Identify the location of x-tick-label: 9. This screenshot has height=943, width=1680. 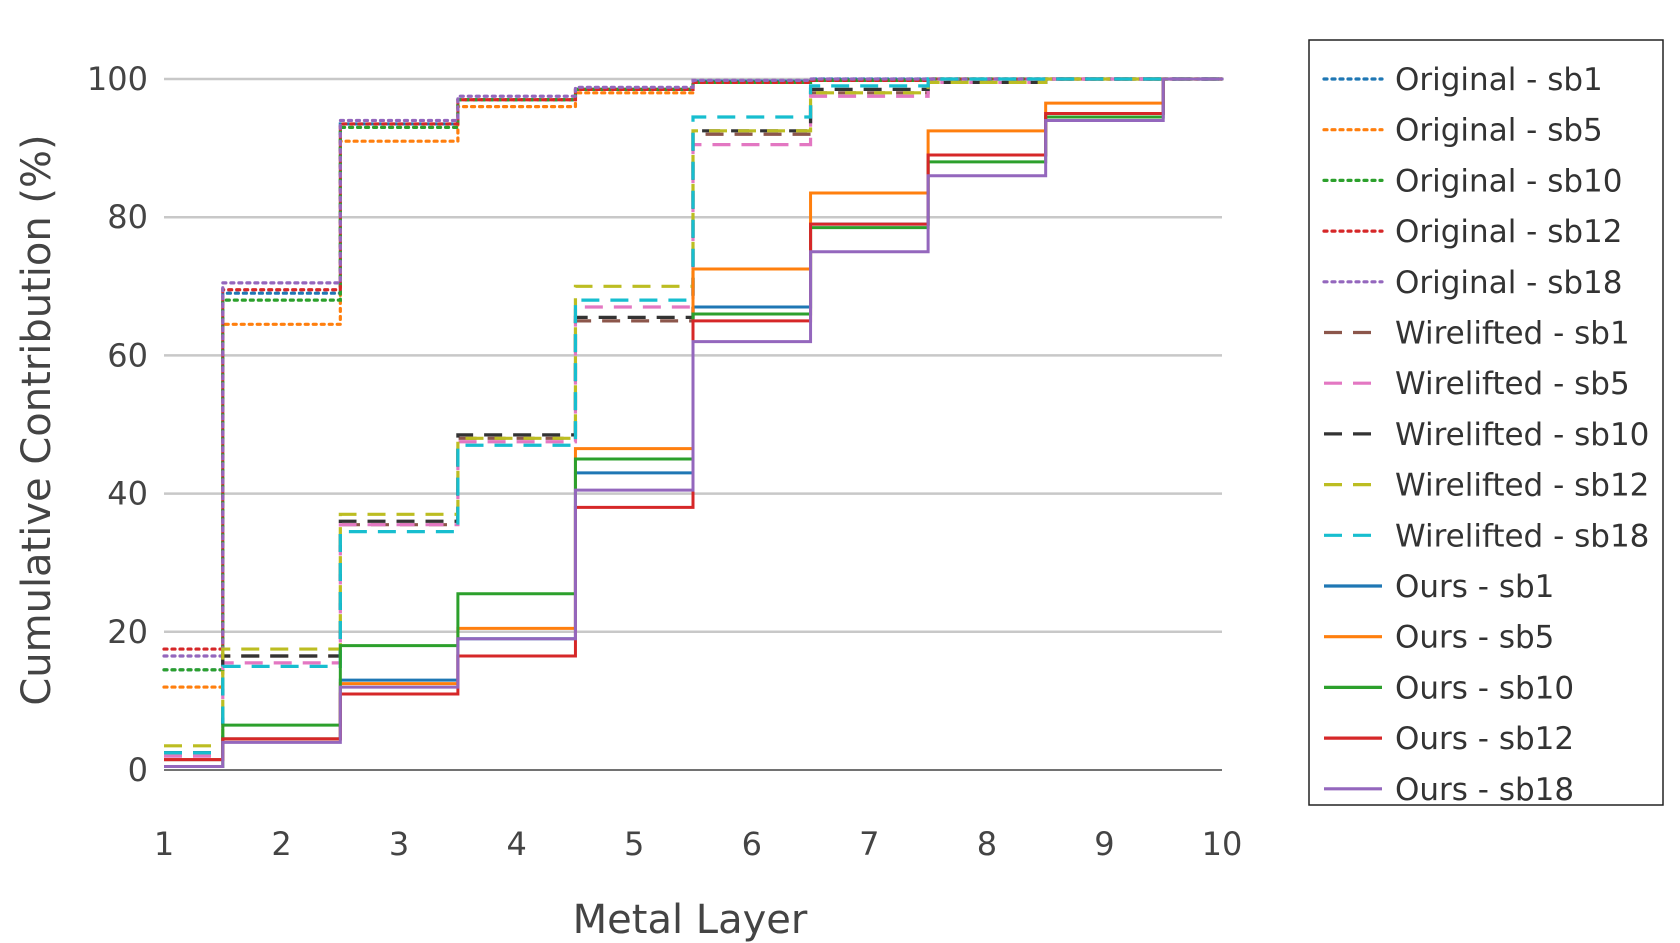
(1104, 844).